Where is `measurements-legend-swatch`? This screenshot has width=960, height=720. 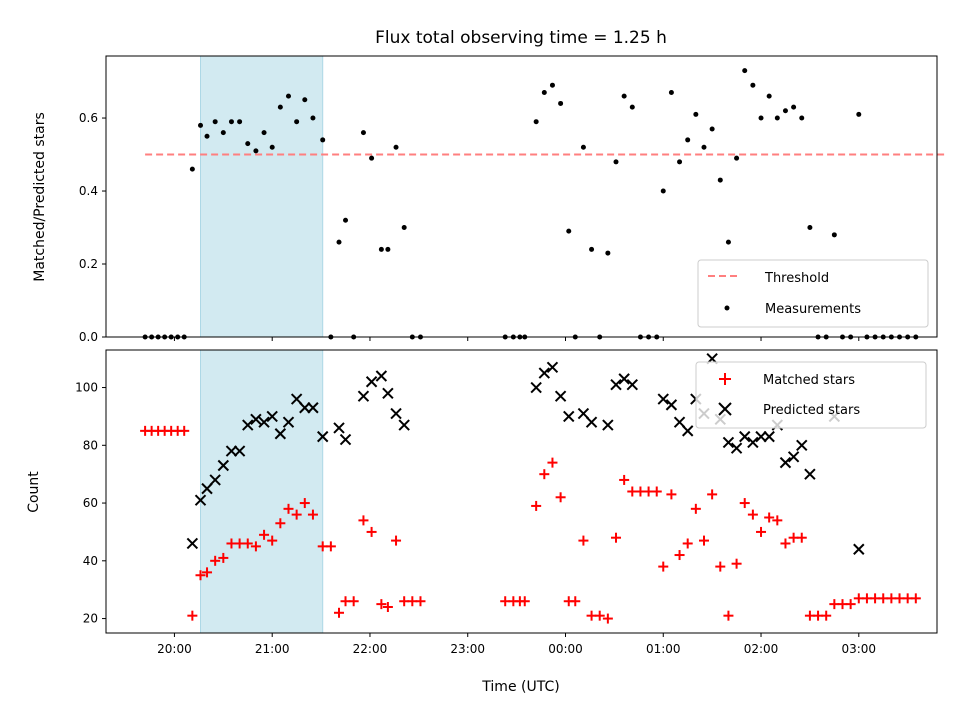
measurements-legend-swatch is located at coordinates (727, 308).